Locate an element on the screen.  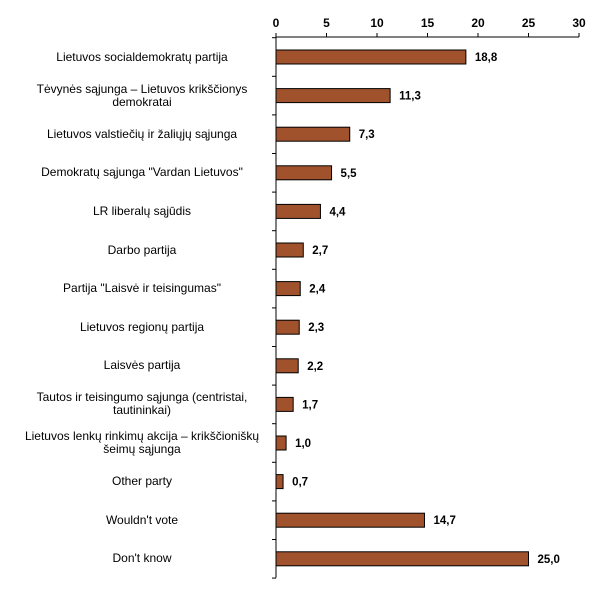
data-label: 18,8 is located at coordinates (486, 58).